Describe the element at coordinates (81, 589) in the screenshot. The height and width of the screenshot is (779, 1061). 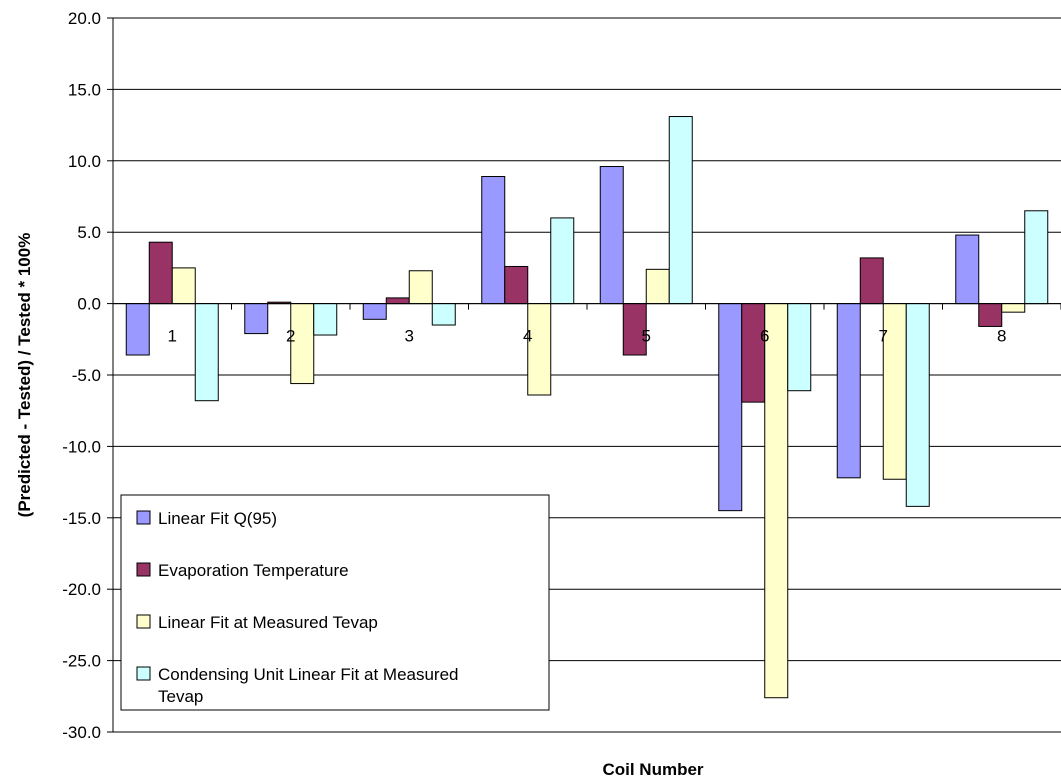
I see `y-tick-label: -20.0` at that location.